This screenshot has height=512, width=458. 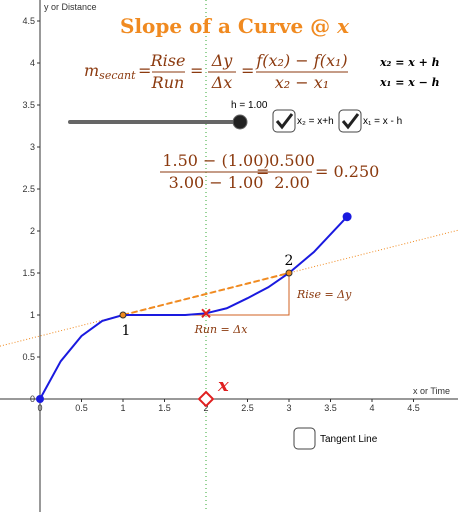 I want to click on slider-label: h = 1.00, so click(x=249, y=105).